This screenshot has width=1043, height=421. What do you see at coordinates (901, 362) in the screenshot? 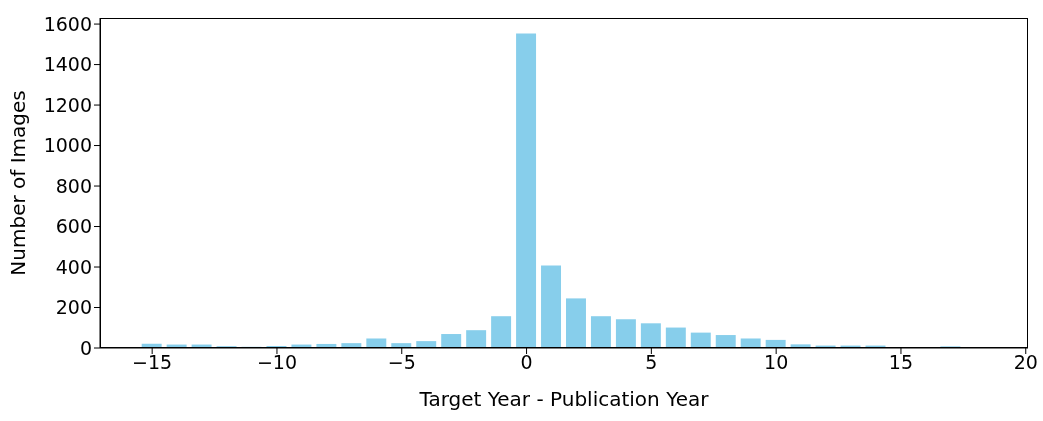
I see `x-tick-label: 15` at bounding box center [901, 362].